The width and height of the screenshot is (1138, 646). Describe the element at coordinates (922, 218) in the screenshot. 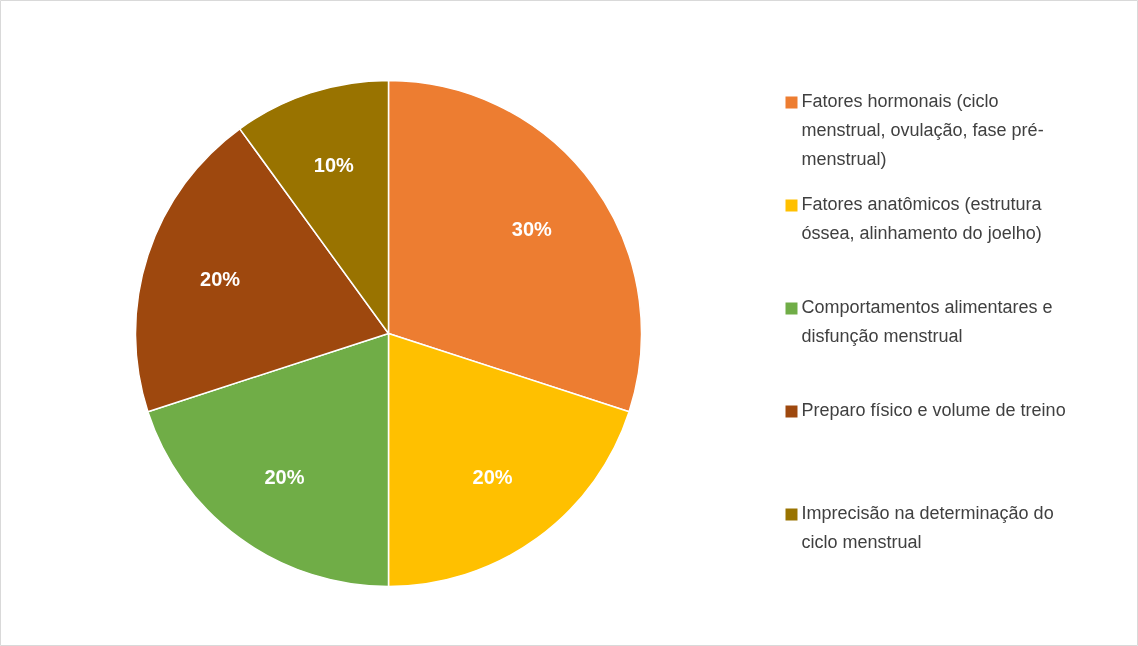

I see `legend-label: Fatores anatômicos (estrutura óssea, alinhamento do joelho)` at that location.